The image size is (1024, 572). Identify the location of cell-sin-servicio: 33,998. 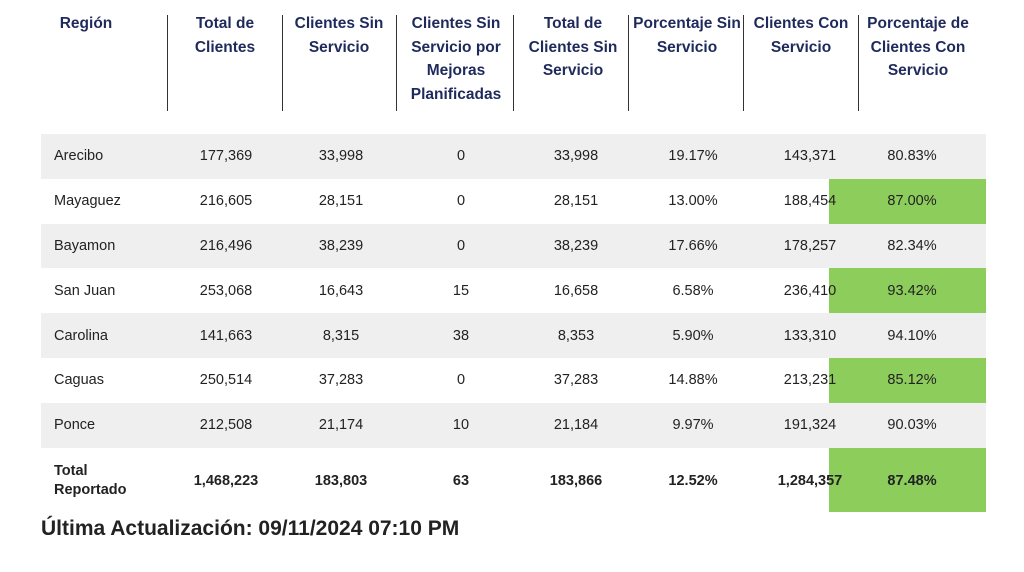
(341, 156).